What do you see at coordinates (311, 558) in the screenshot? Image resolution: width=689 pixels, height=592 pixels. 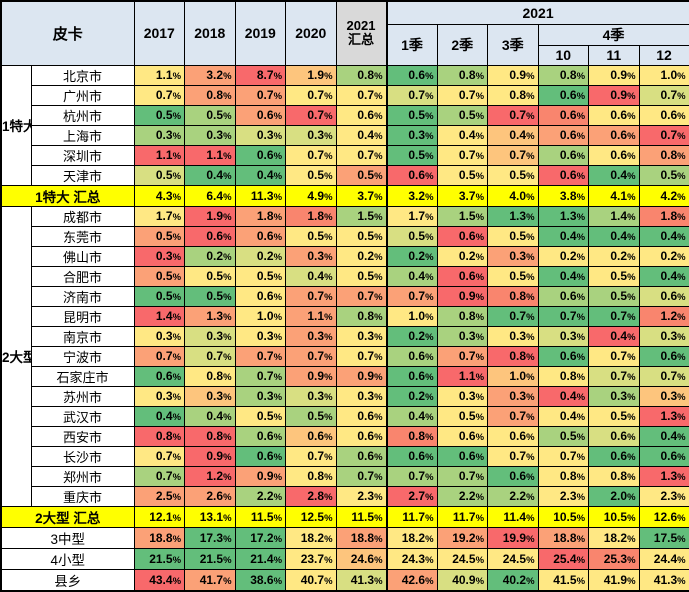 I see `data-cell: 23.7%` at bounding box center [311, 558].